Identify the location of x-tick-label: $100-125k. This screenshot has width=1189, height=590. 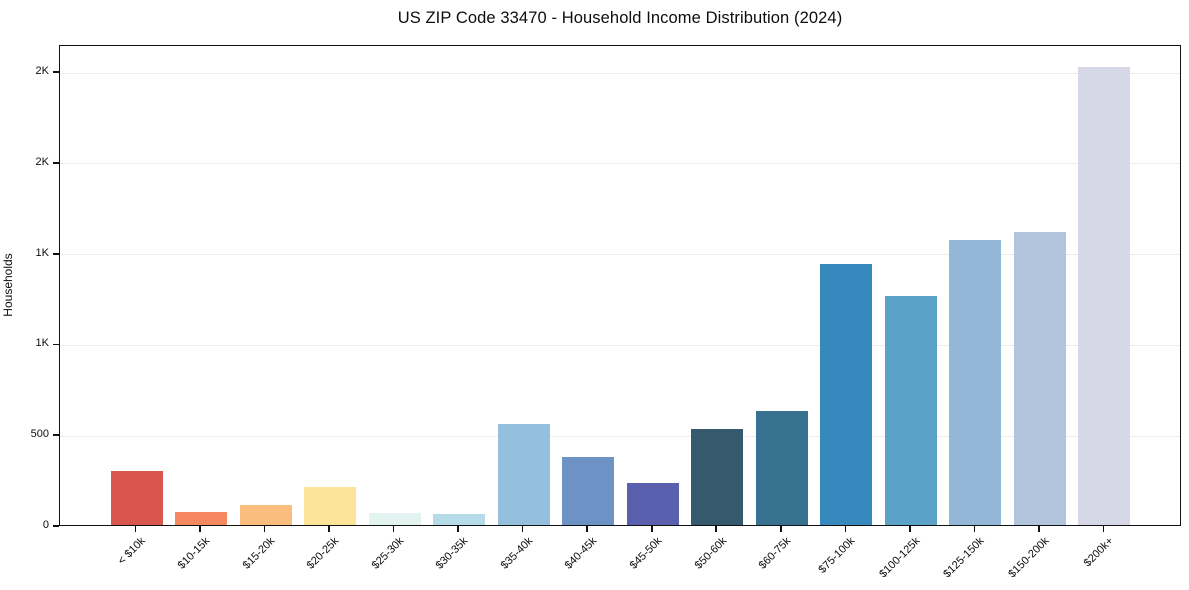
(900, 558).